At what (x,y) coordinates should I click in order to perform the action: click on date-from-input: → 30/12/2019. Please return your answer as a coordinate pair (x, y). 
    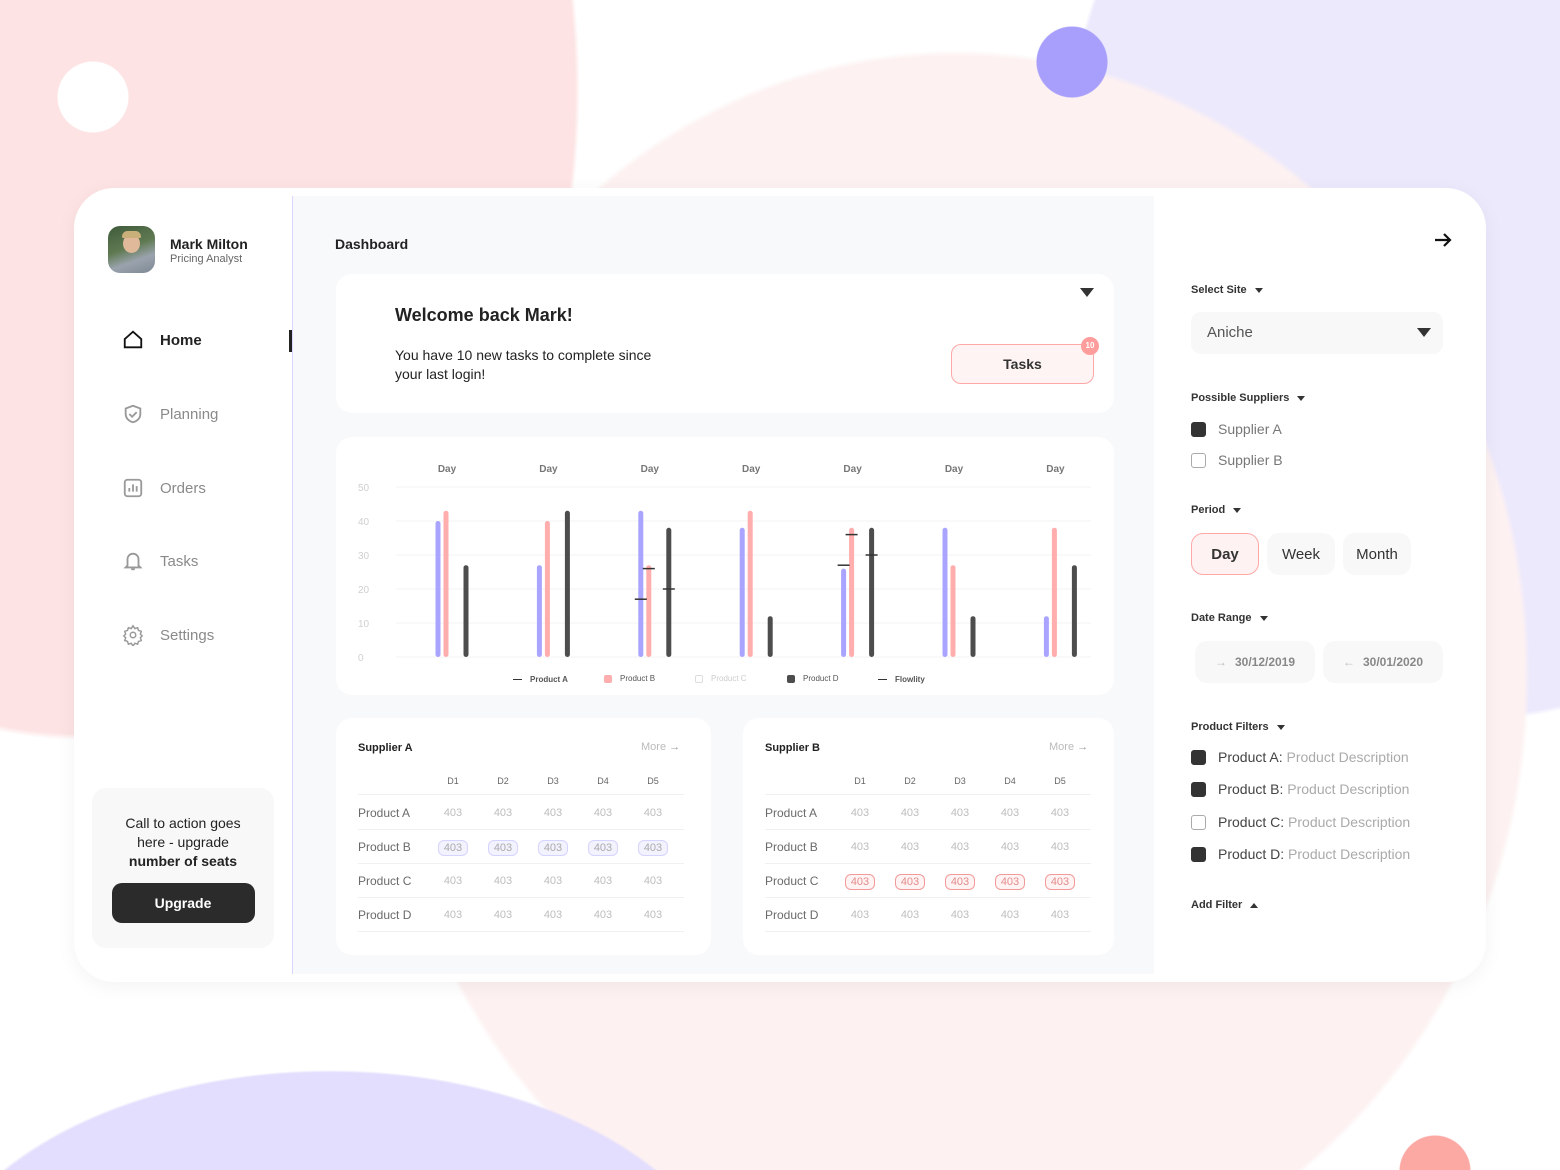
    Looking at the image, I should click on (1255, 662).